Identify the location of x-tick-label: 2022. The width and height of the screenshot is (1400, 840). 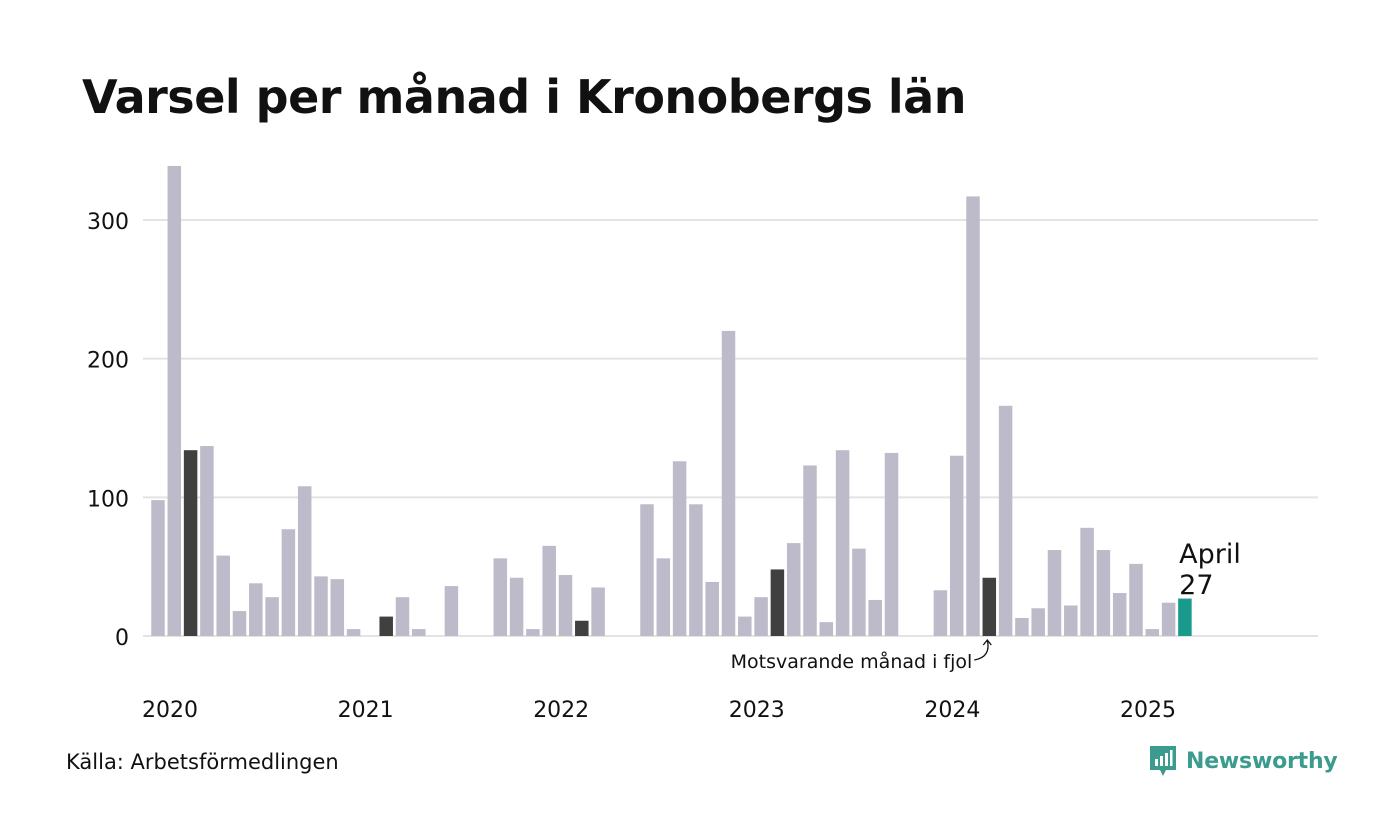
(561, 710).